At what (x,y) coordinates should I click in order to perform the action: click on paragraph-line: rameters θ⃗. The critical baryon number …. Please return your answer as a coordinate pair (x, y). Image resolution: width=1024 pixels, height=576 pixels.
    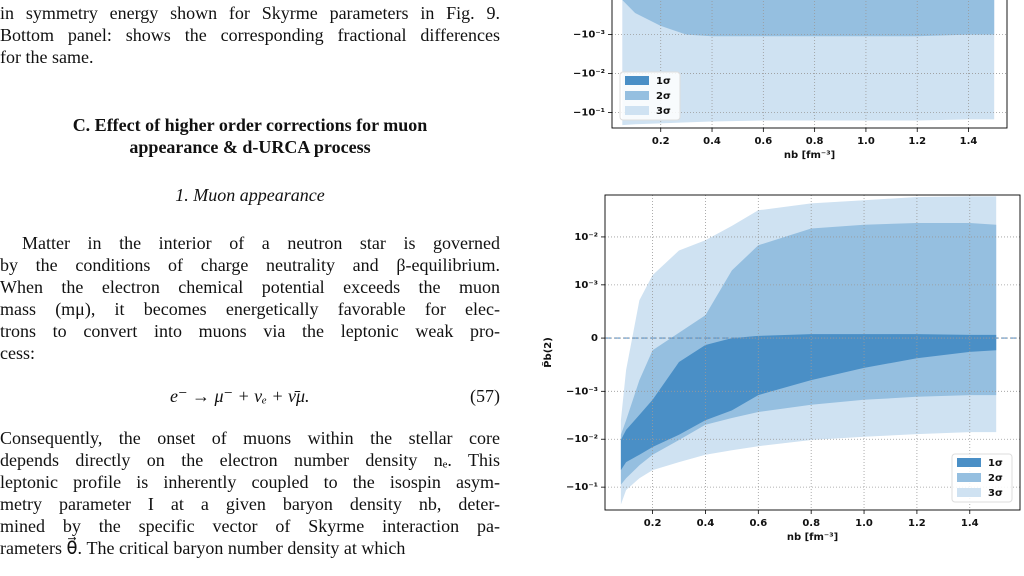
    Looking at the image, I should click on (203, 548).